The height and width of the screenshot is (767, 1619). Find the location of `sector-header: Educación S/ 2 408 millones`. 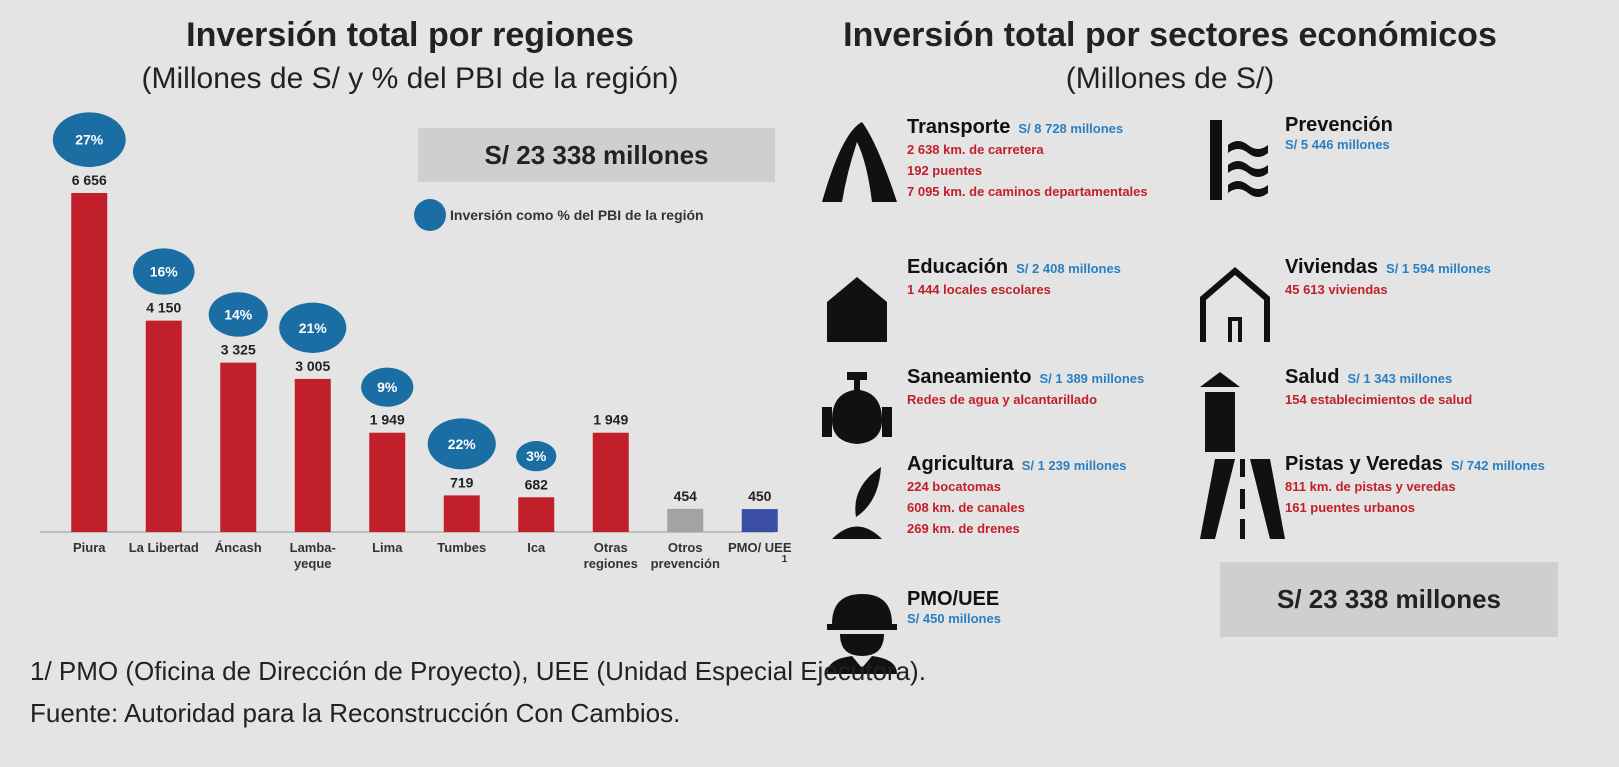

sector-header: Educación S/ 2 408 millones is located at coordinates (1047, 267).